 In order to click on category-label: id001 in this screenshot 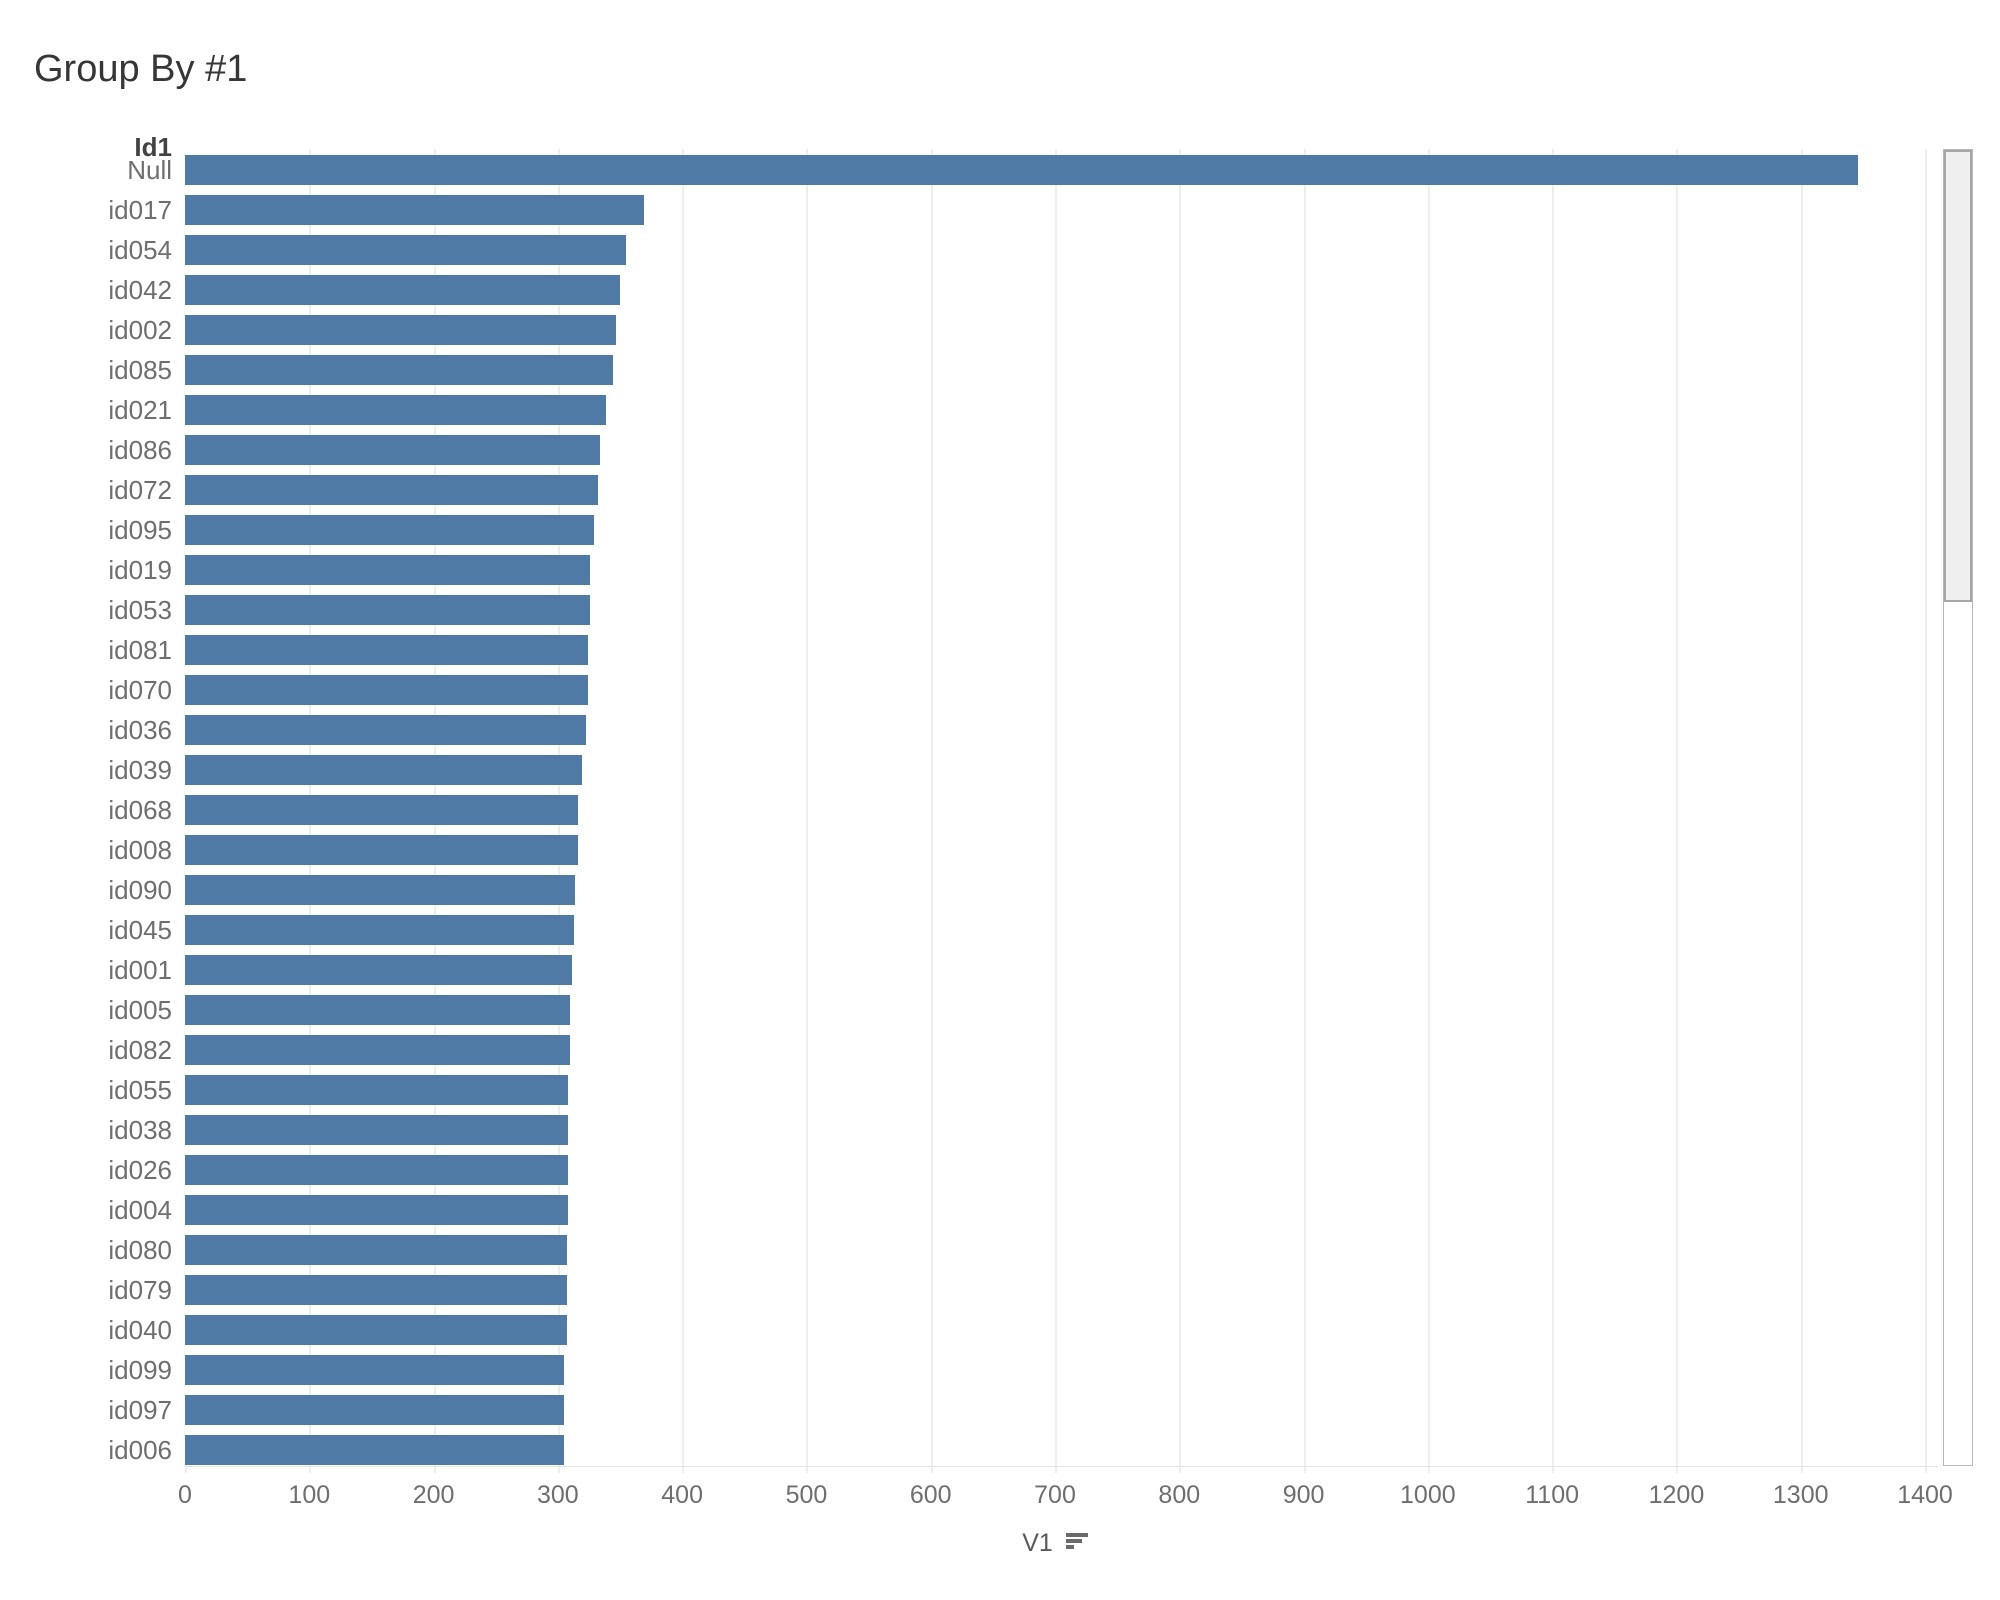, I will do `click(140, 969)`.